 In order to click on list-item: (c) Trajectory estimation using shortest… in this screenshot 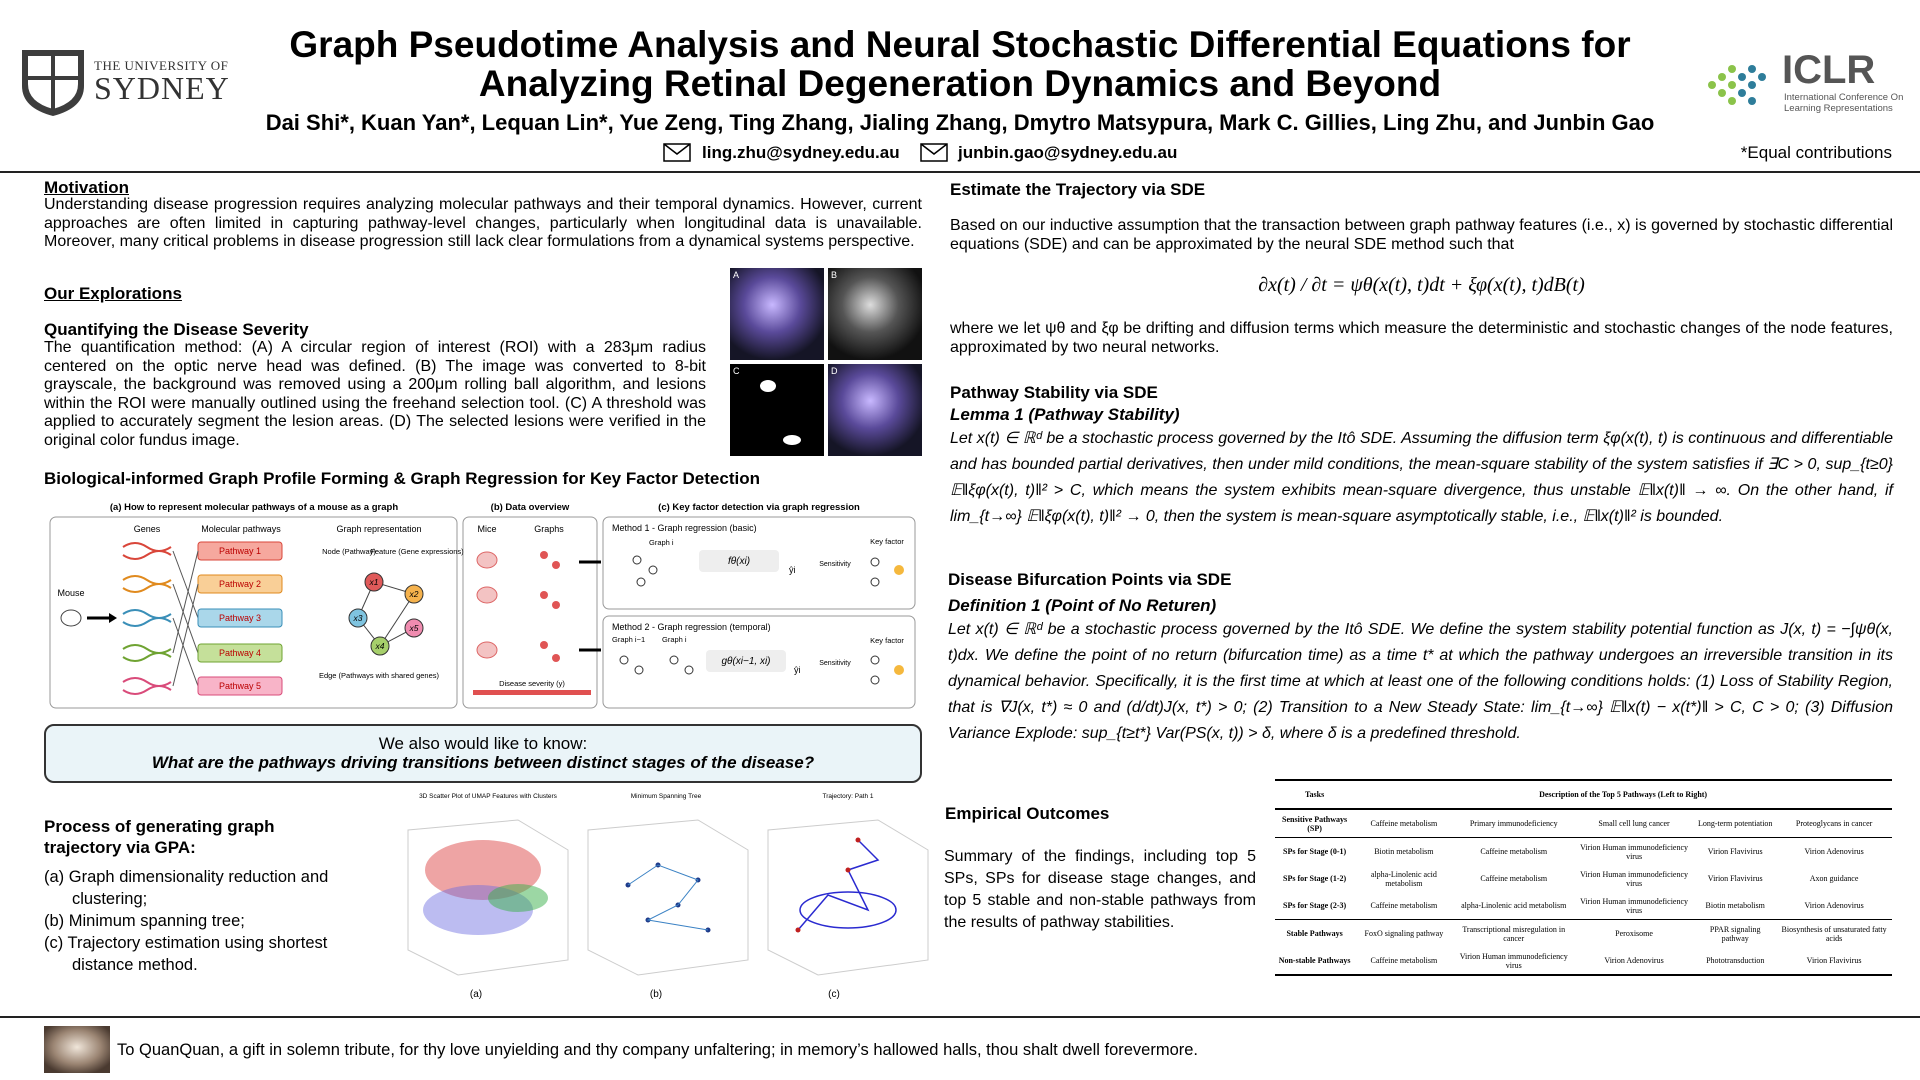, I will do `click(186, 954)`.